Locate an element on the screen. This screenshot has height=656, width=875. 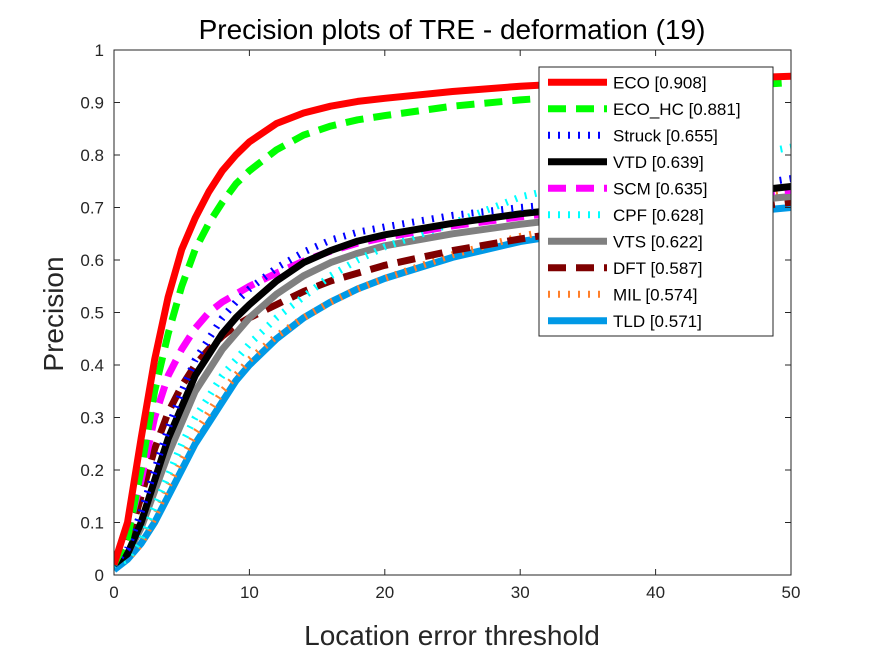
y-tick-label: 0.9 is located at coordinates (92, 103).